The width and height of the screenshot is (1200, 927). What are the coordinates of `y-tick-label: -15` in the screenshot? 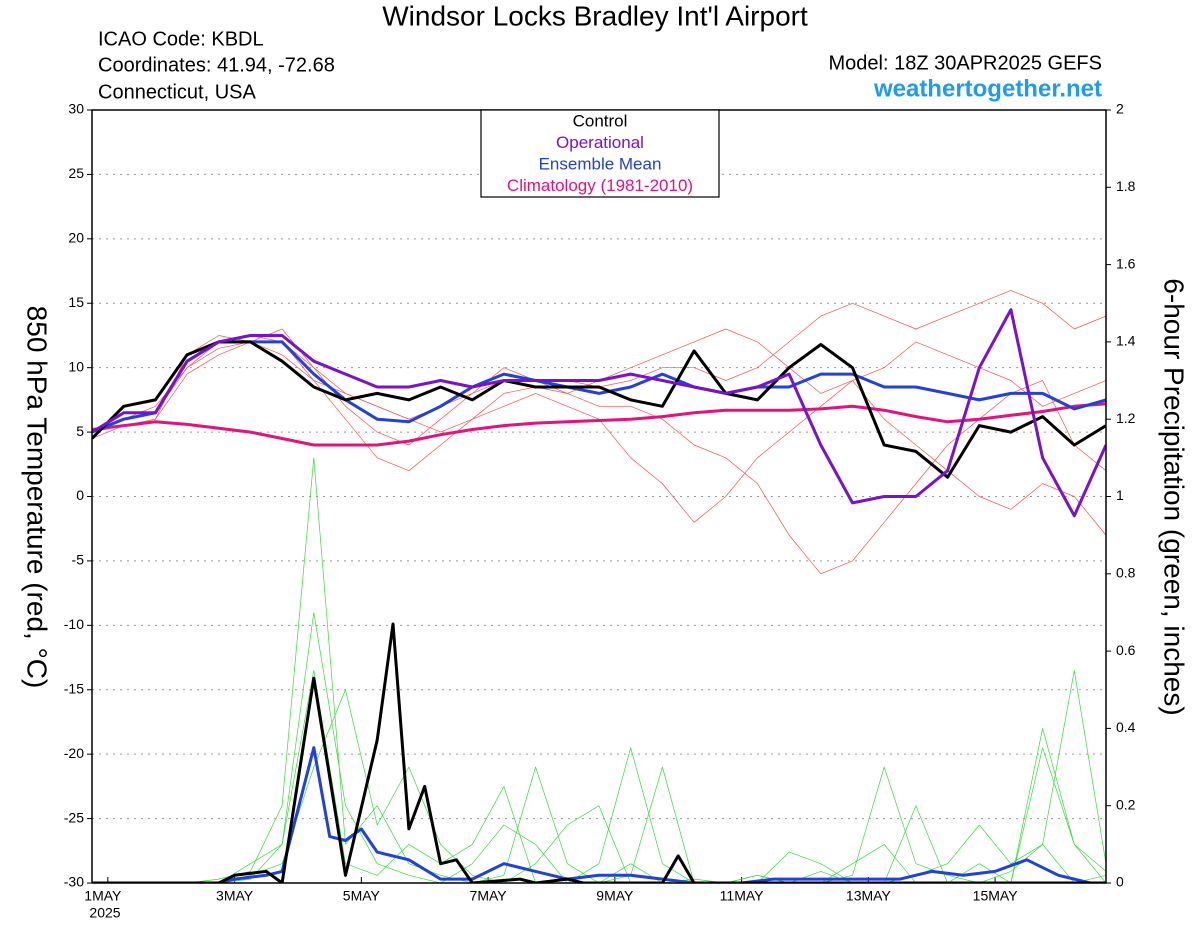 It's located at (74, 688).